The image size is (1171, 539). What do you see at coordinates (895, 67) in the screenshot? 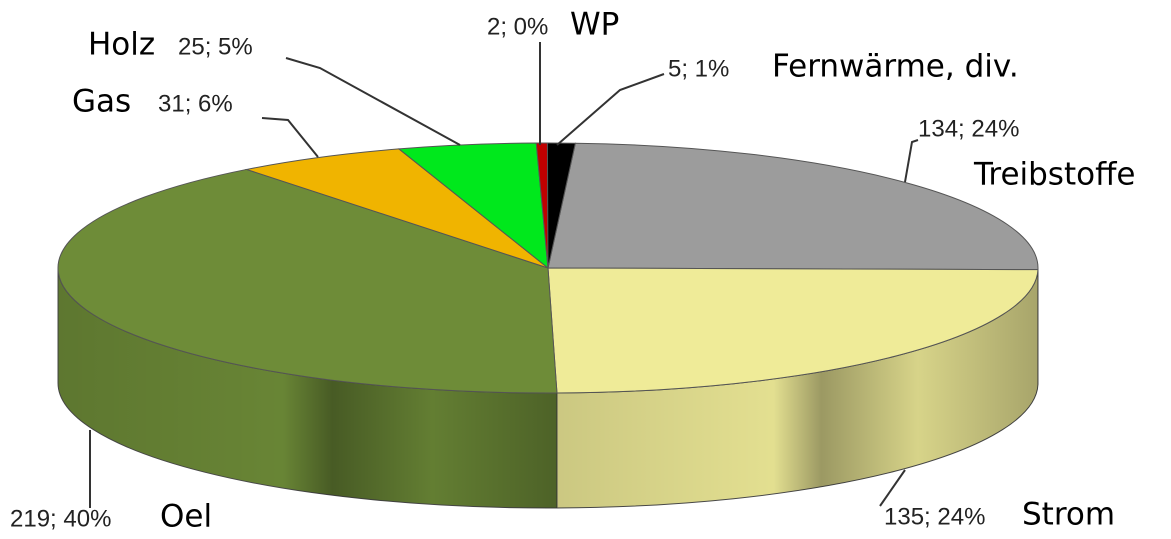
I see `slice-name: Fernwärme, div.` at bounding box center [895, 67].